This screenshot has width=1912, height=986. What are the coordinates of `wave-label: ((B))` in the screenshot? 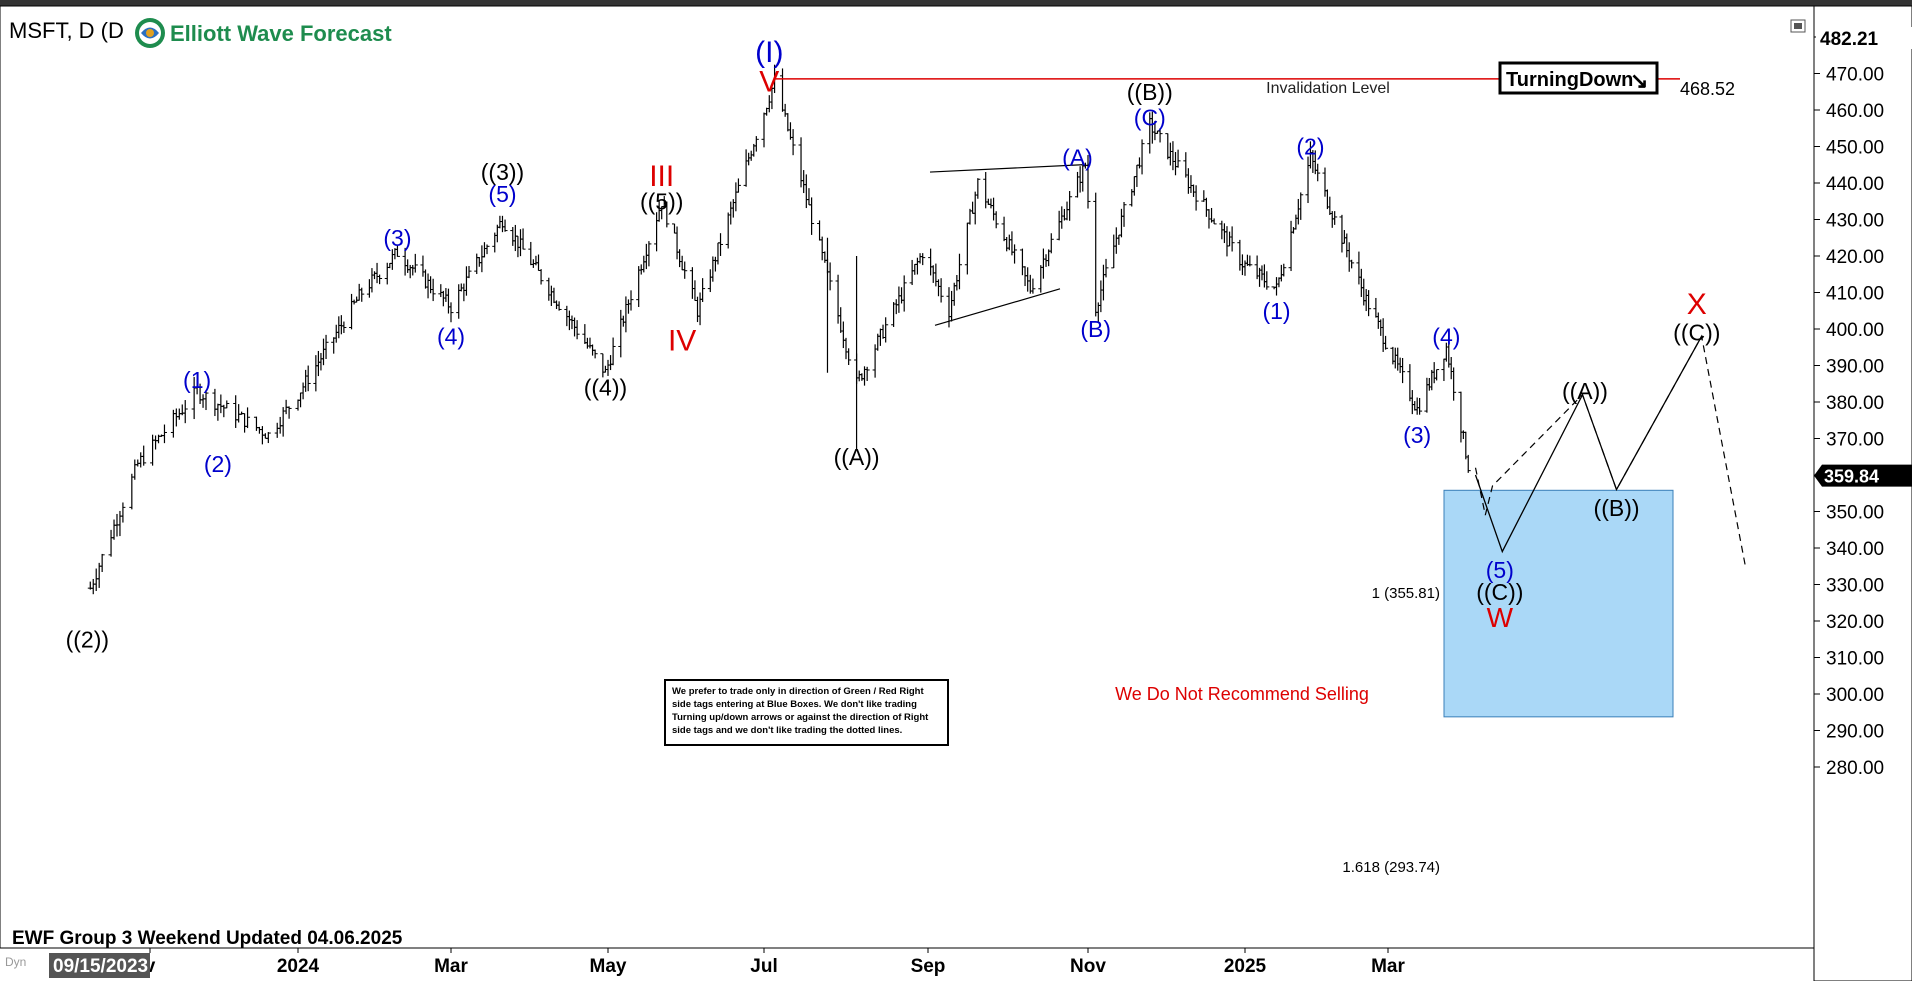 It's located at (1617, 508).